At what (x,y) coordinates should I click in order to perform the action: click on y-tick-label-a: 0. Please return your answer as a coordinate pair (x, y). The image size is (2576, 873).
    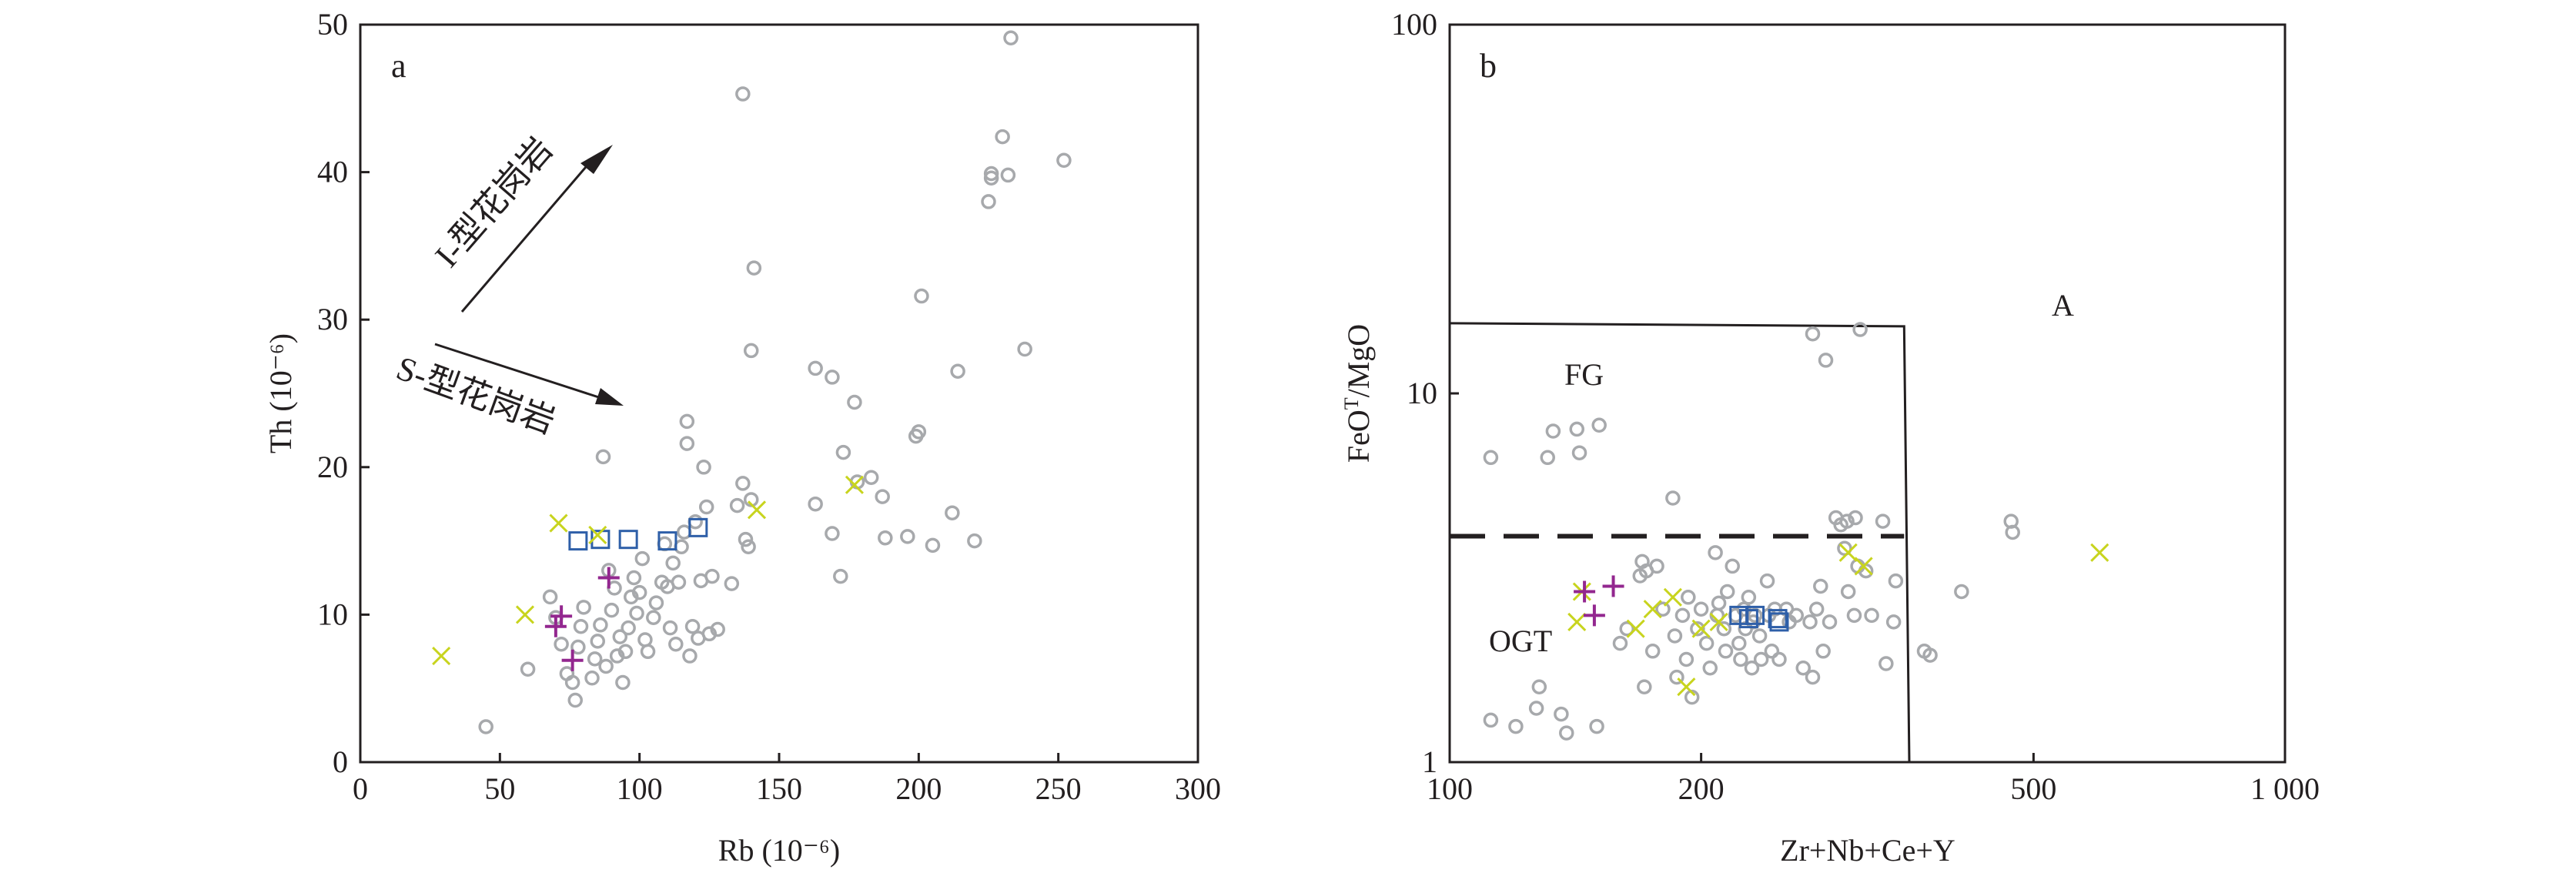
    Looking at the image, I should click on (341, 762).